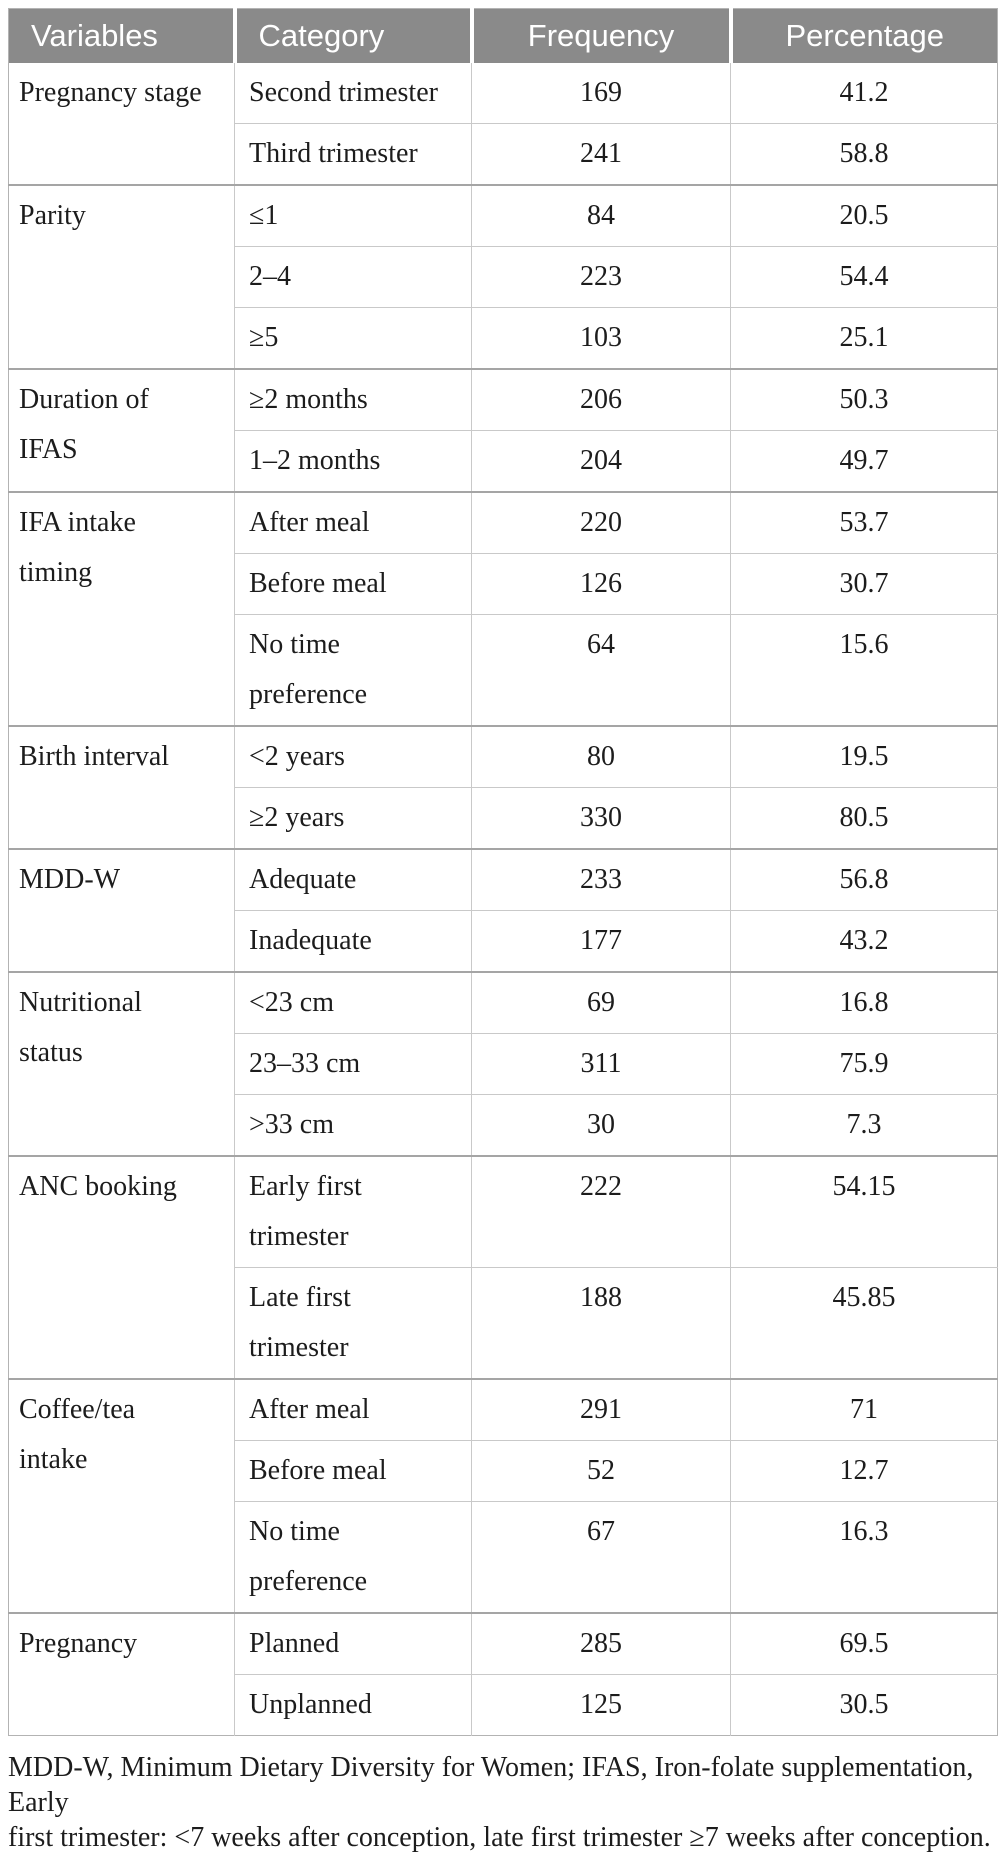 The width and height of the screenshot is (1005, 1865). I want to click on variable-cell: Nutritional status, so click(121, 1063).